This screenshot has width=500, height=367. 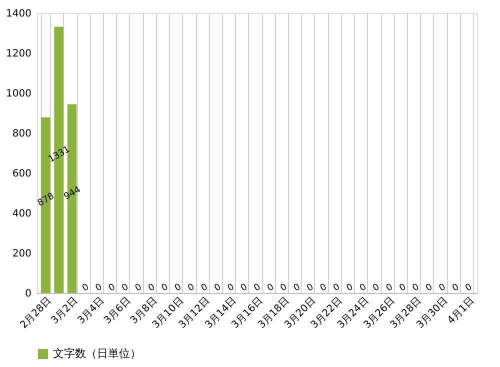 What do you see at coordinates (19, 54) in the screenshot?
I see `y-tick-label: 1200` at bounding box center [19, 54].